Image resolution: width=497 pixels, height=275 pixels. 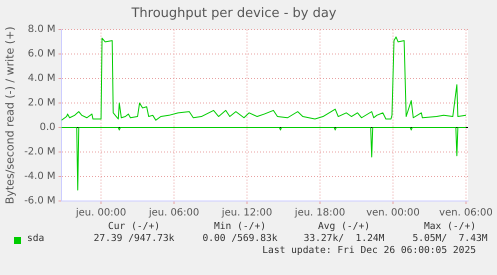 What do you see at coordinates (48, 128) in the screenshot?
I see `y-tick-label: 0.0` at bounding box center [48, 128].